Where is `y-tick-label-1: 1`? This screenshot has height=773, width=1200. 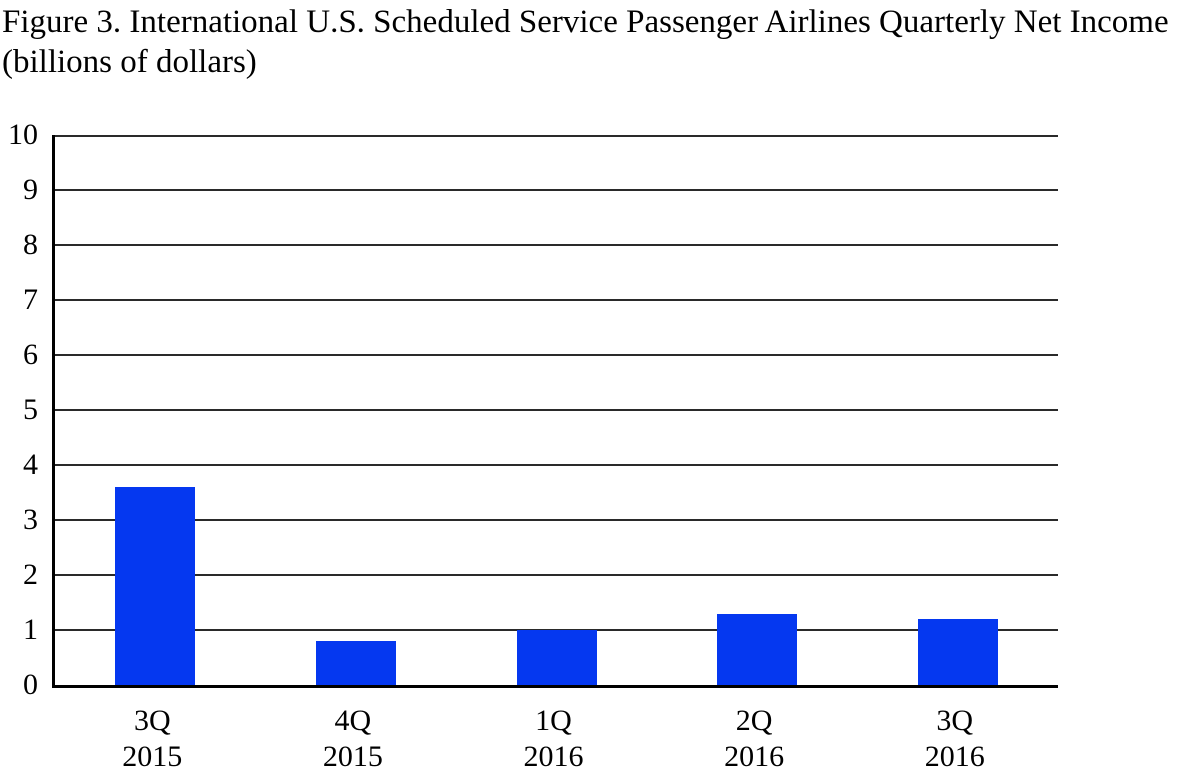
y-tick-label-1: 1 is located at coordinates (30, 629).